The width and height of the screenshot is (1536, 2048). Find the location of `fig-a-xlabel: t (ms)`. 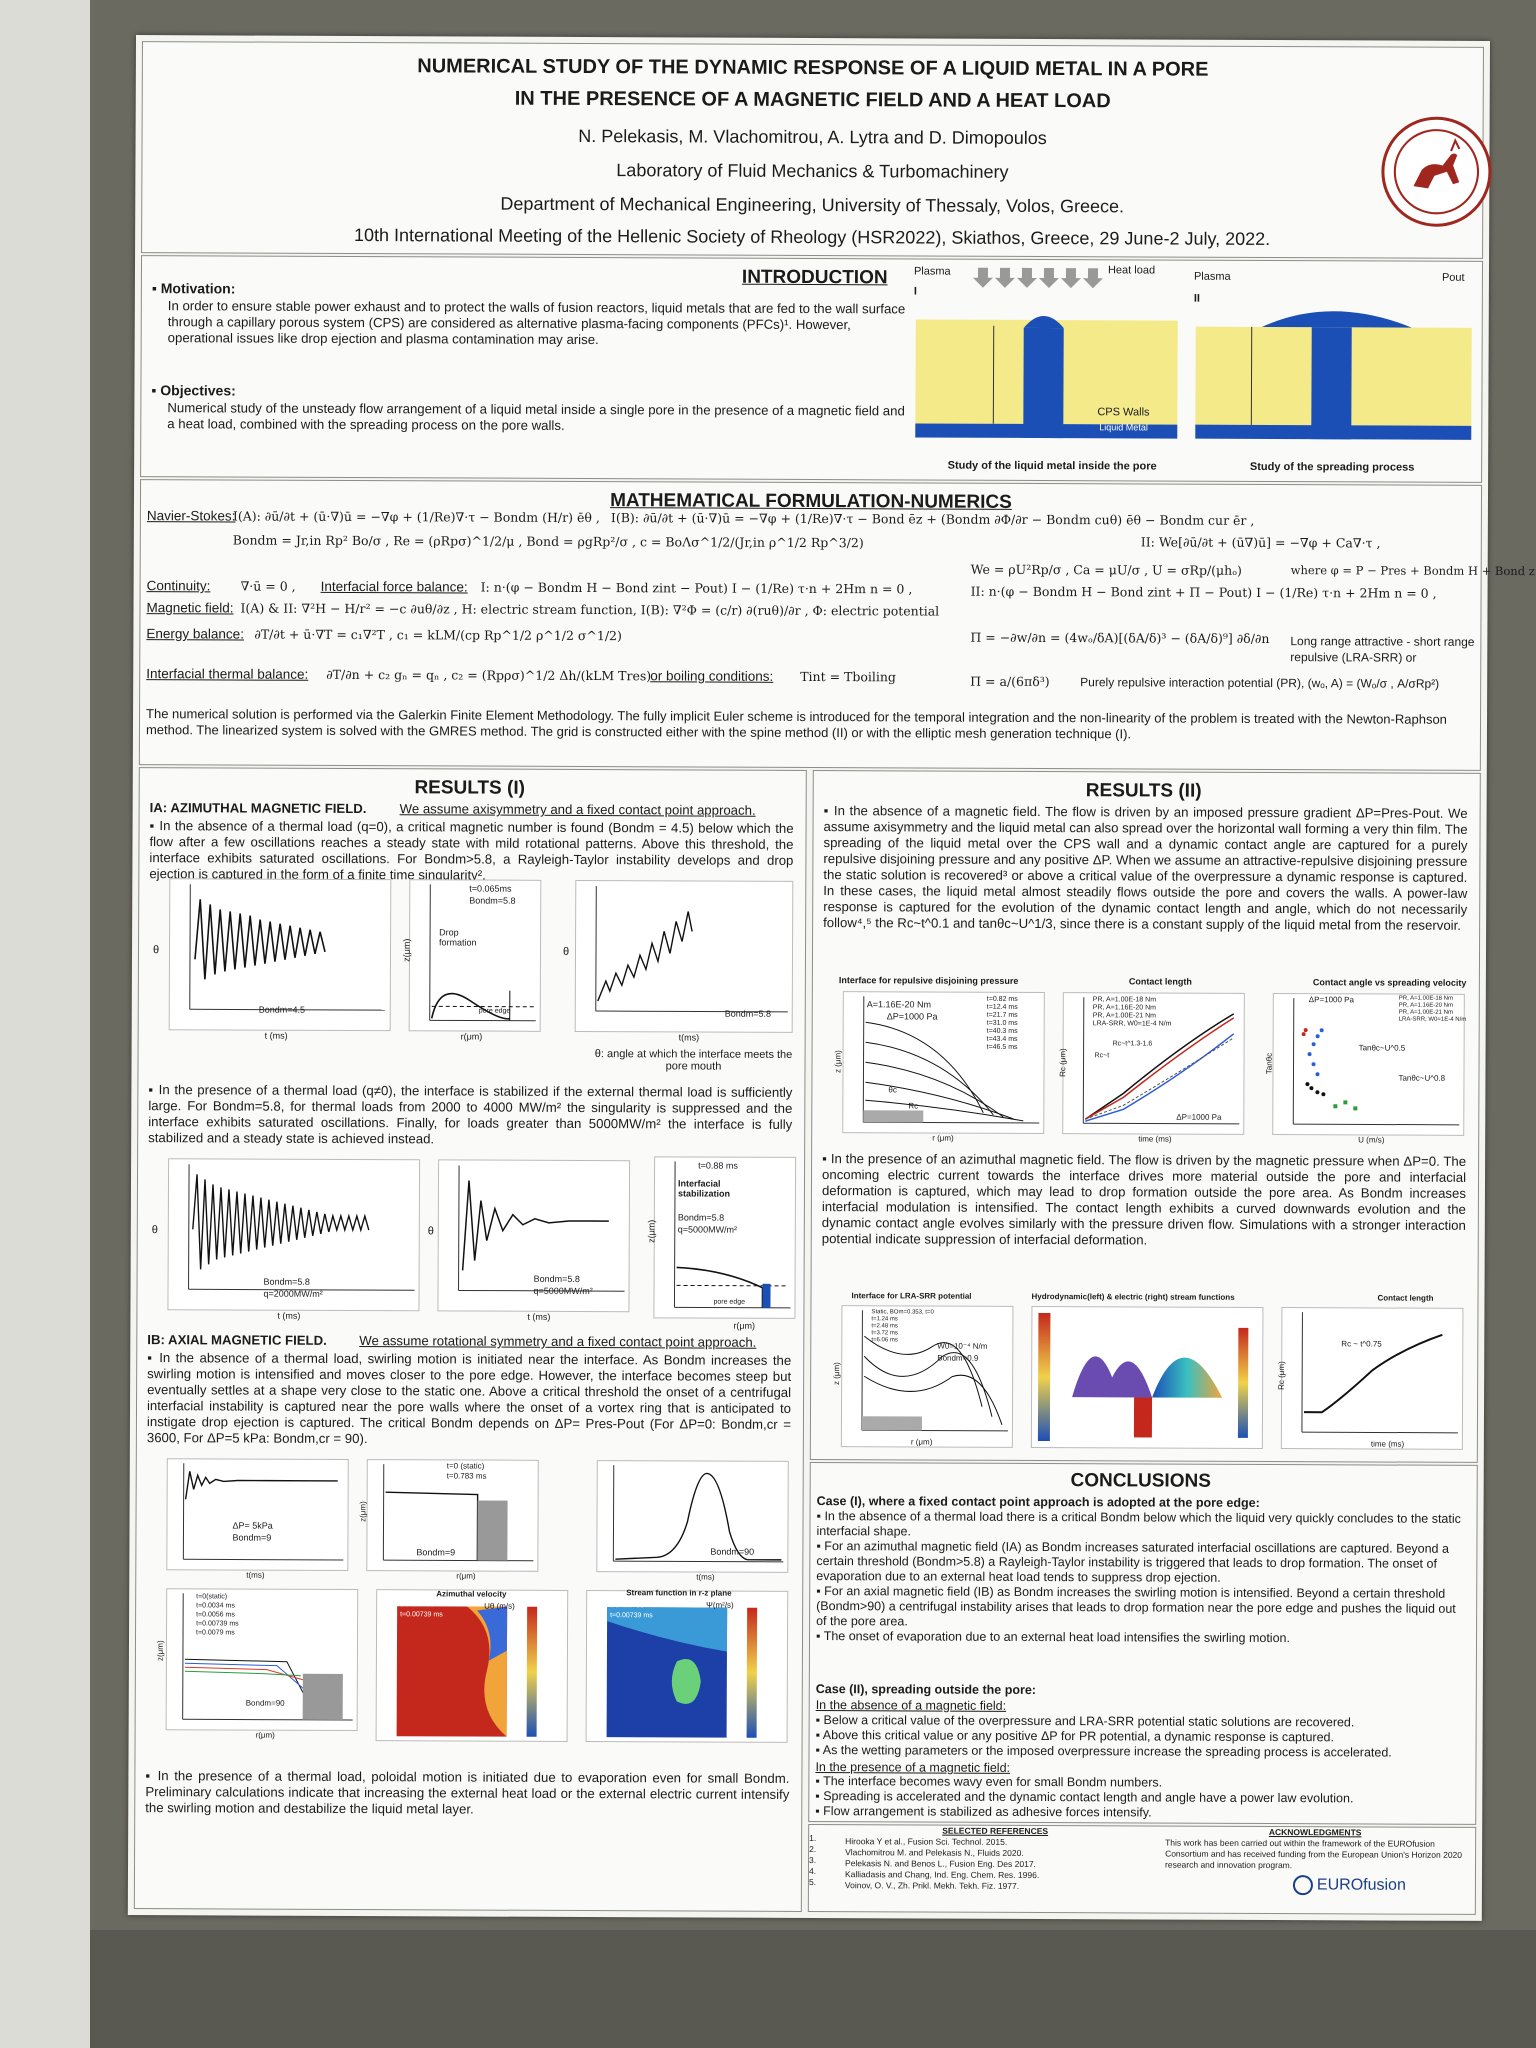

fig-a-xlabel: t (ms) is located at coordinates (276, 1035).